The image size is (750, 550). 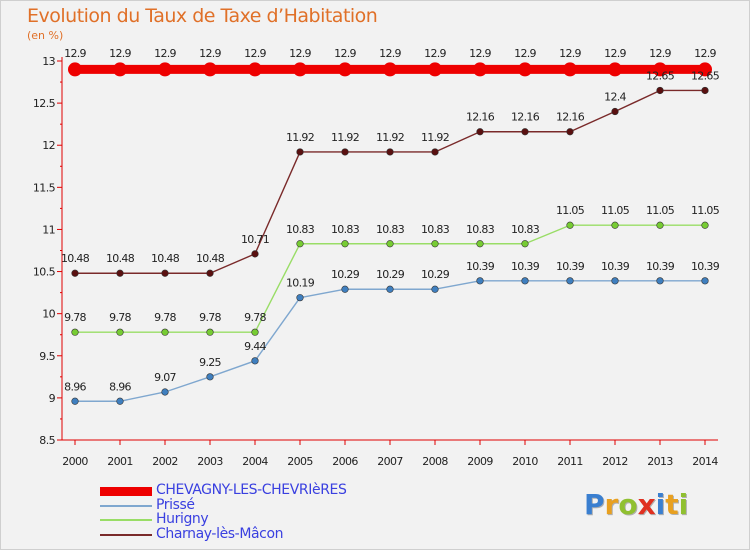 I want to click on x-tick-label: 2012, so click(x=615, y=461).